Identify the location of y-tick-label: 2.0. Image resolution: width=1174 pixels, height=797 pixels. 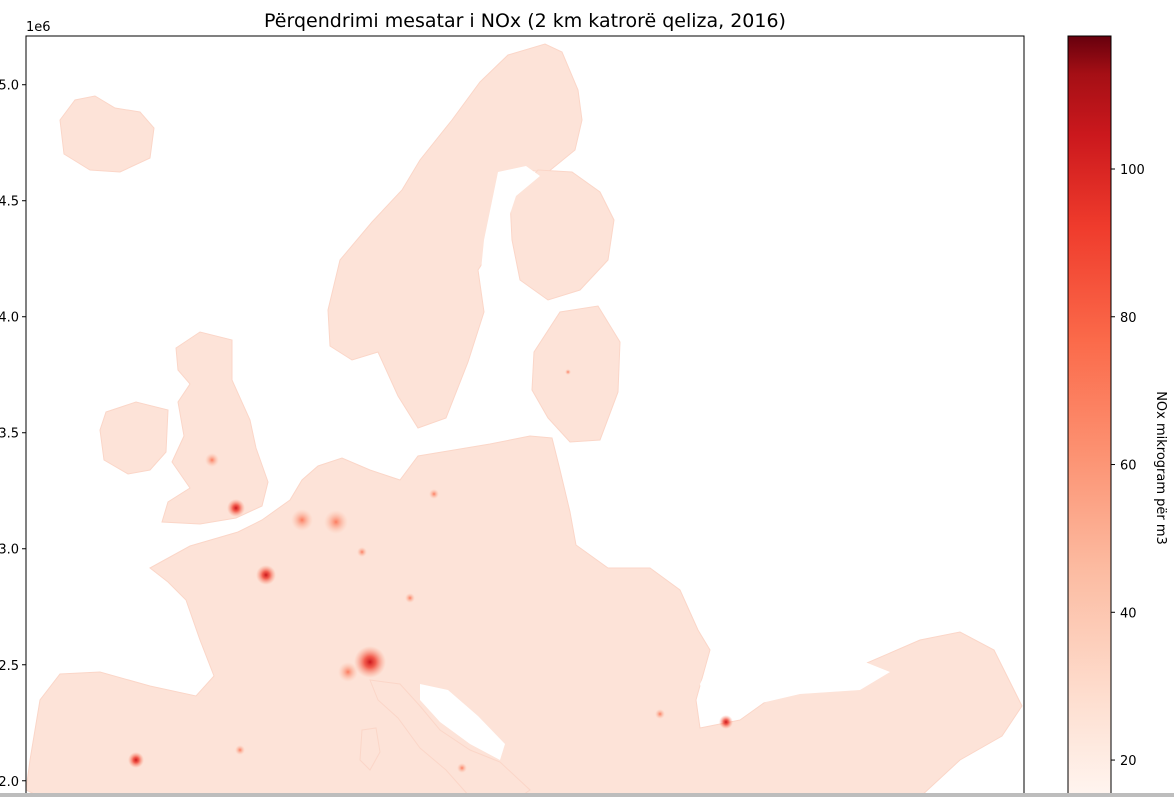
(9, 782).